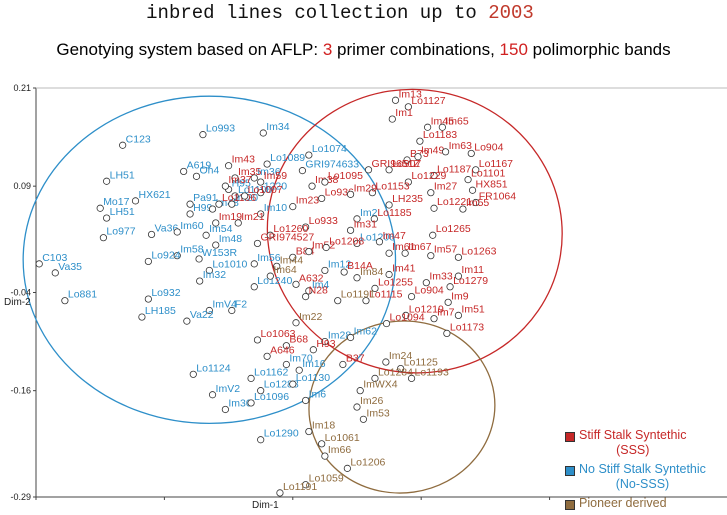 The height and width of the screenshot is (515, 727). What do you see at coordinates (446, 313) in the screenshot?
I see `point-label: Im7` at bounding box center [446, 313].